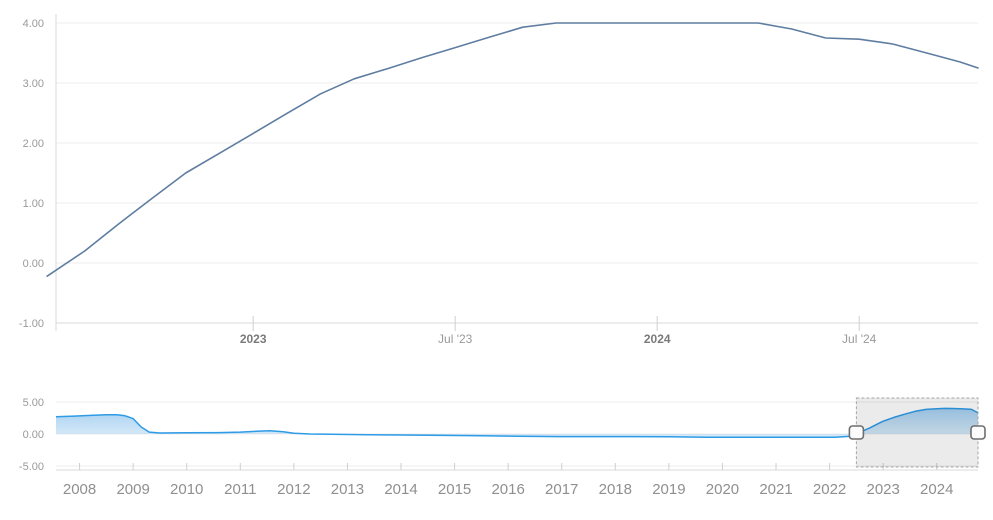  What do you see at coordinates (859, 339) in the screenshot?
I see `x-axis-label: Jul '24` at bounding box center [859, 339].